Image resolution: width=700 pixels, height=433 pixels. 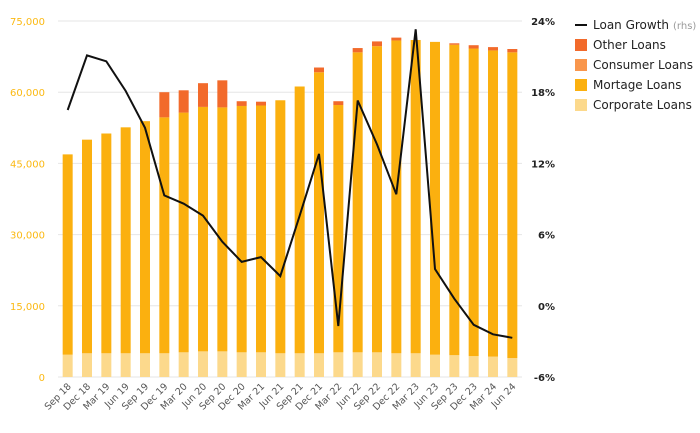 I want to click on legend-label: Other Loans, so click(x=629, y=45).